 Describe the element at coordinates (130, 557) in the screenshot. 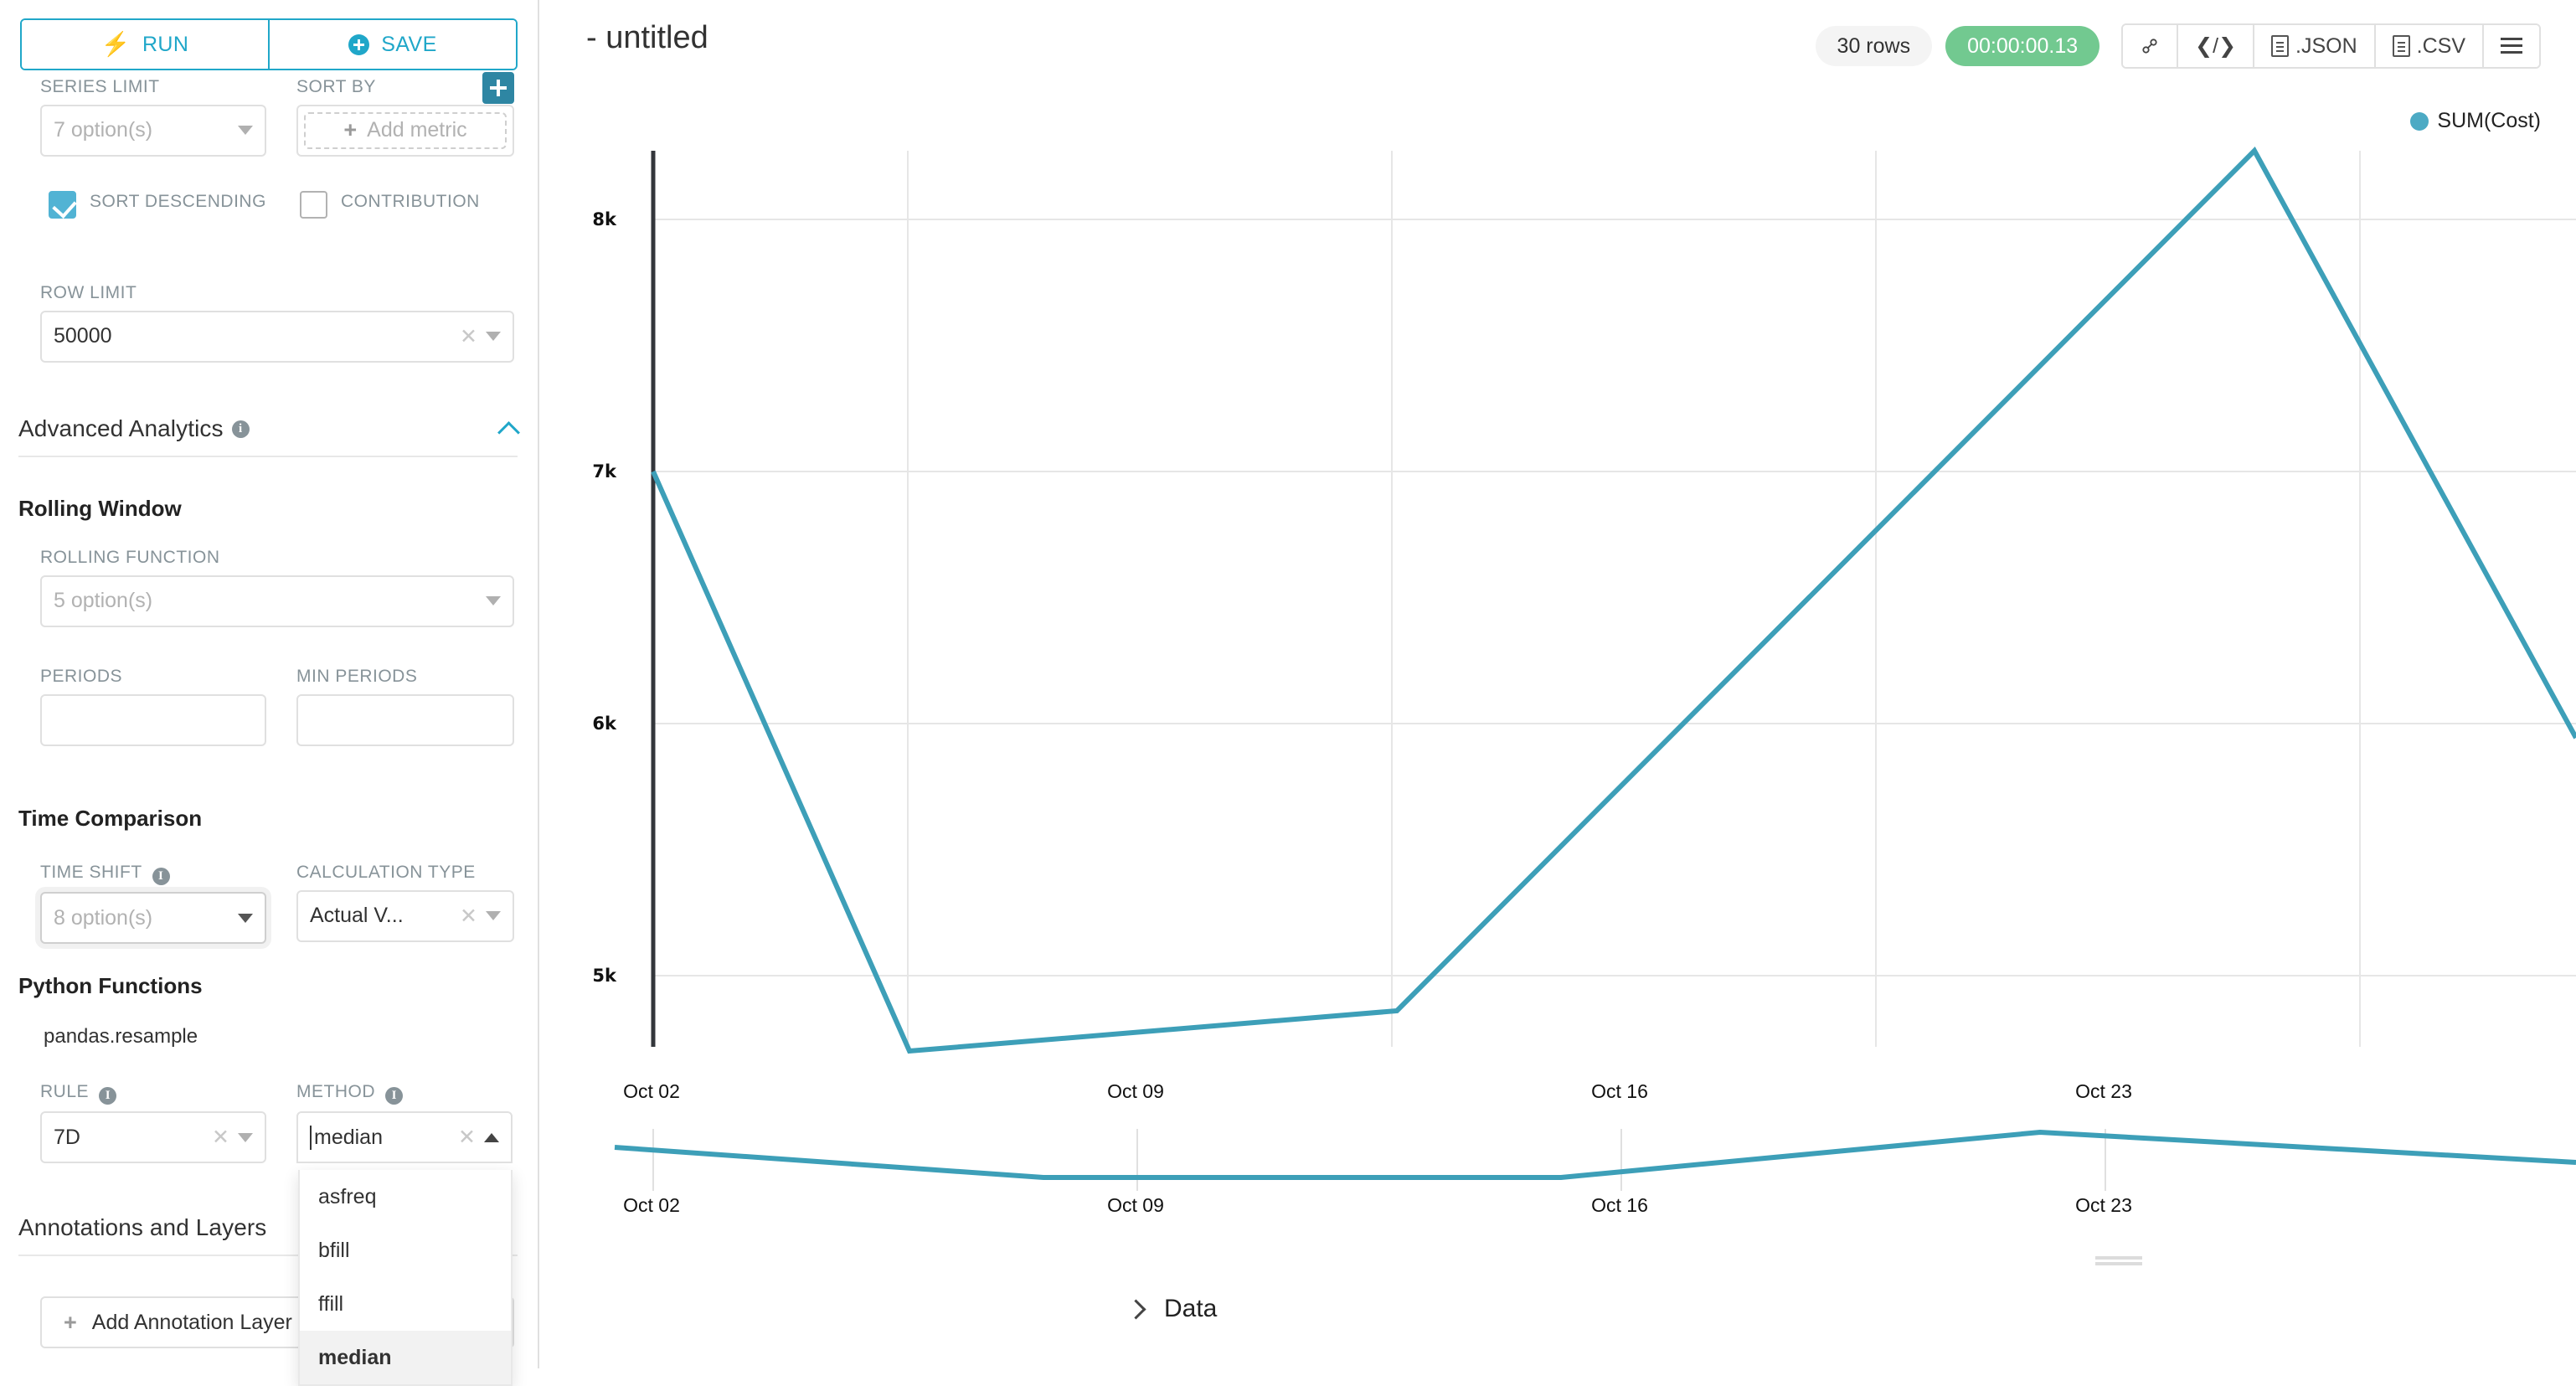

I see `rolling-function-label: ROLLING FUNCTION` at that location.